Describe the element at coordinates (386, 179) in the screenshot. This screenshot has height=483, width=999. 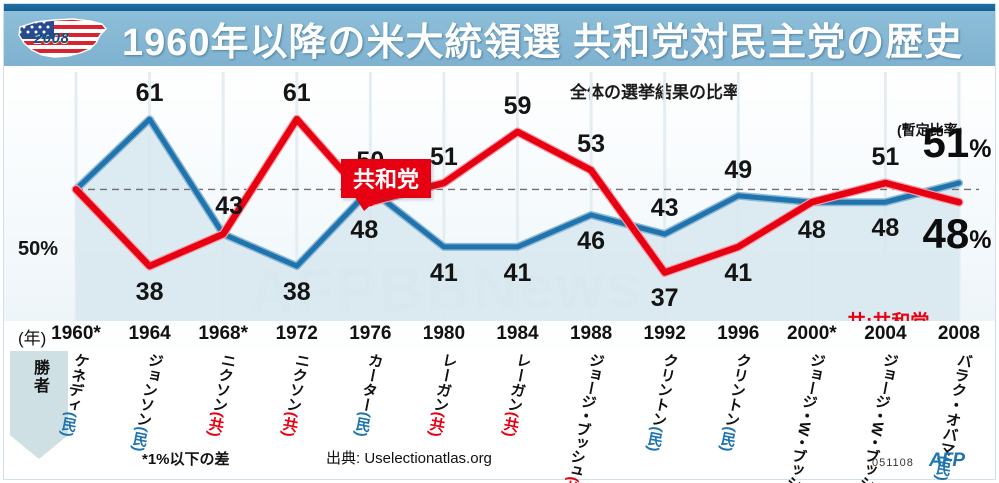
I see `callout-republican-label: 共和党` at that location.